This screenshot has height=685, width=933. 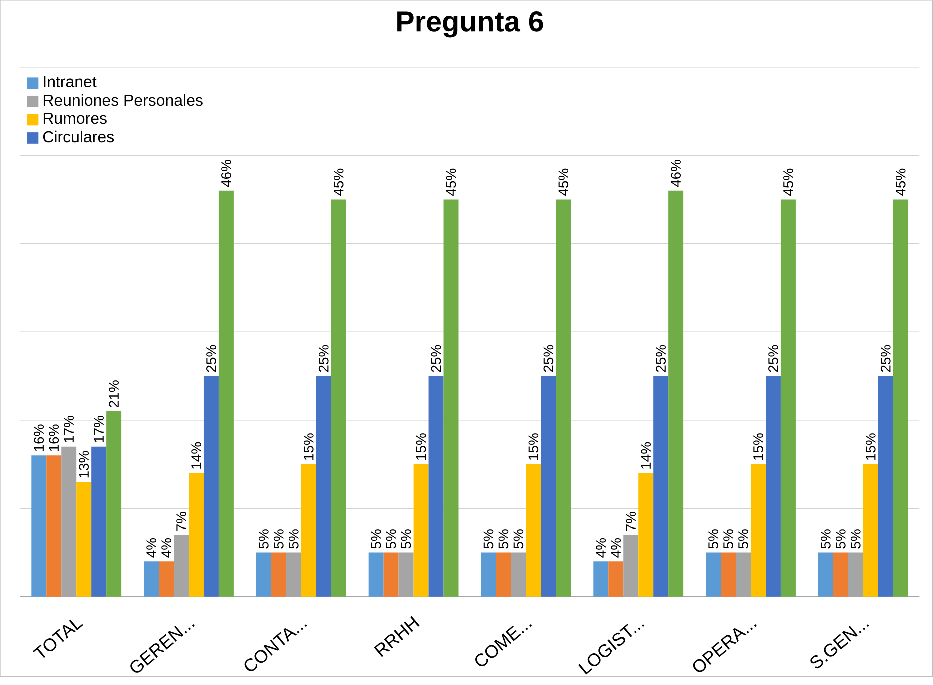 I want to click on chart-title: Pregunta 6, so click(x=471, y=24).